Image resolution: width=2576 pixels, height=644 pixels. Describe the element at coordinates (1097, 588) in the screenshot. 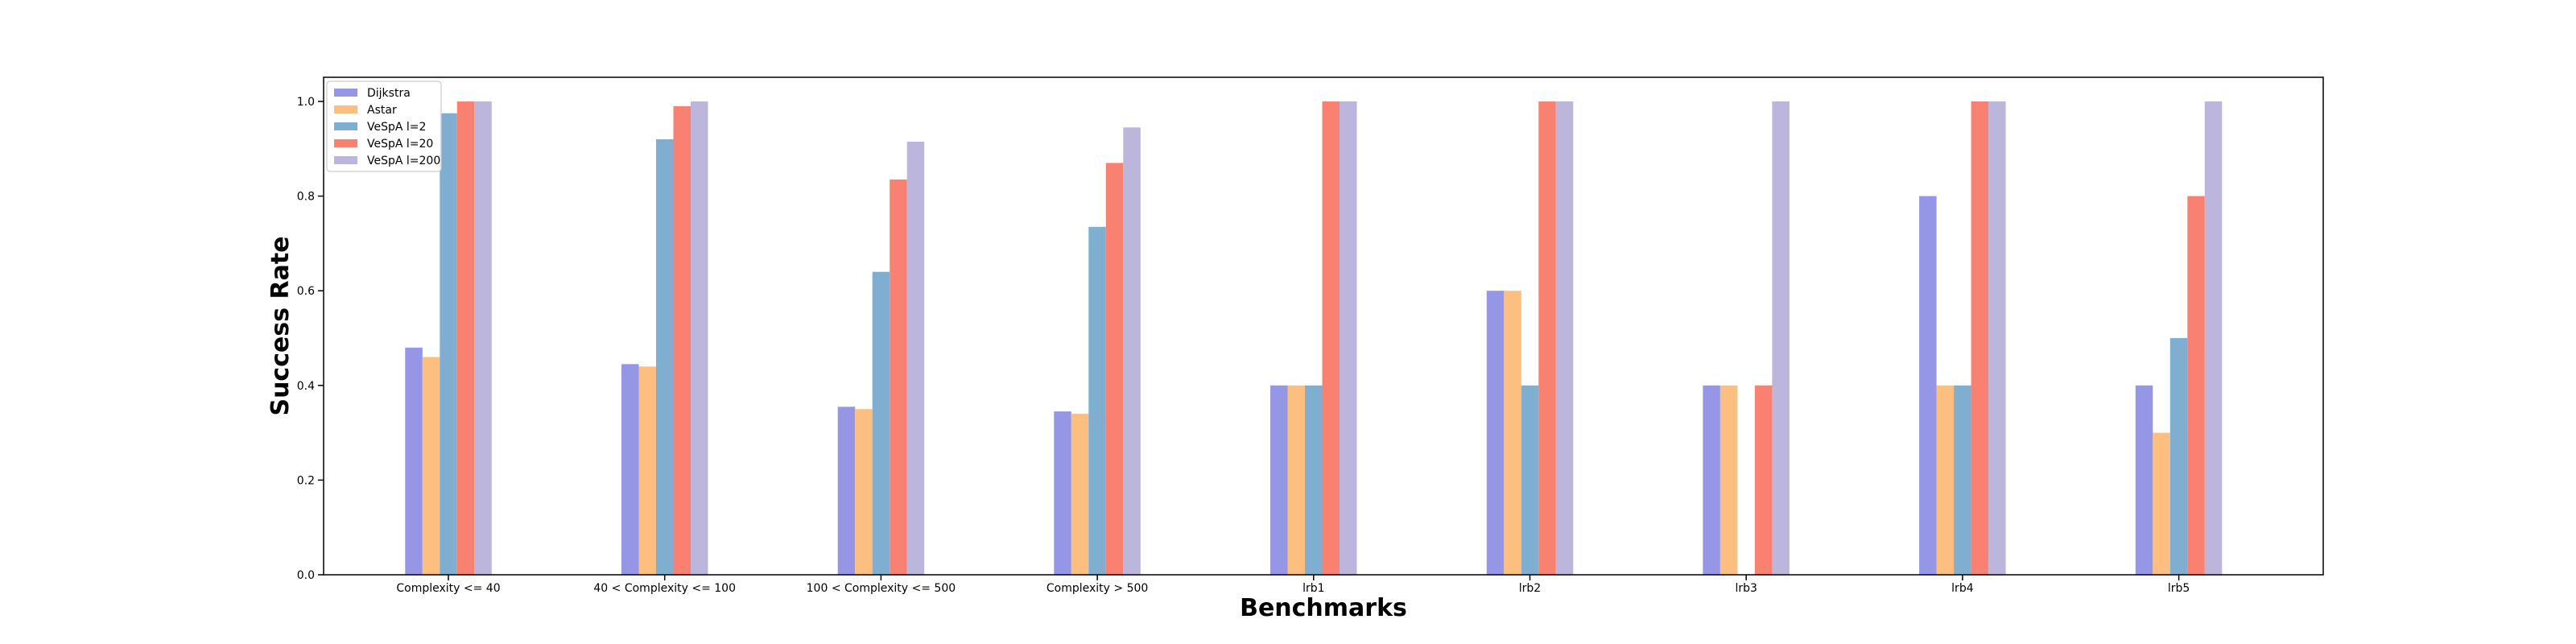

I see `x-tick-label: Complexity > 500` at that location.